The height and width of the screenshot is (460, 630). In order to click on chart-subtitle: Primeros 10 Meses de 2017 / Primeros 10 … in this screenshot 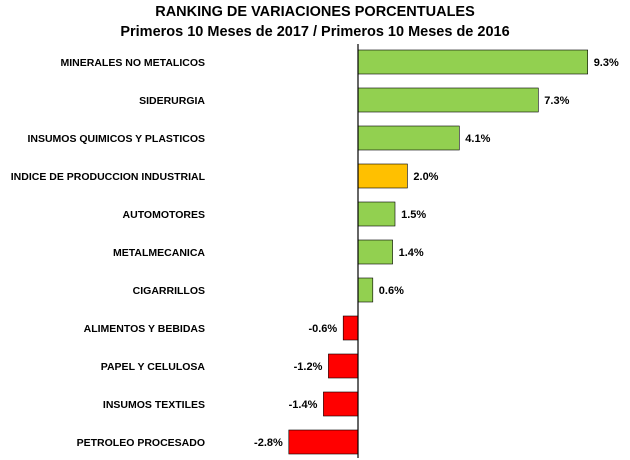, I will do `click(315, 32)`.